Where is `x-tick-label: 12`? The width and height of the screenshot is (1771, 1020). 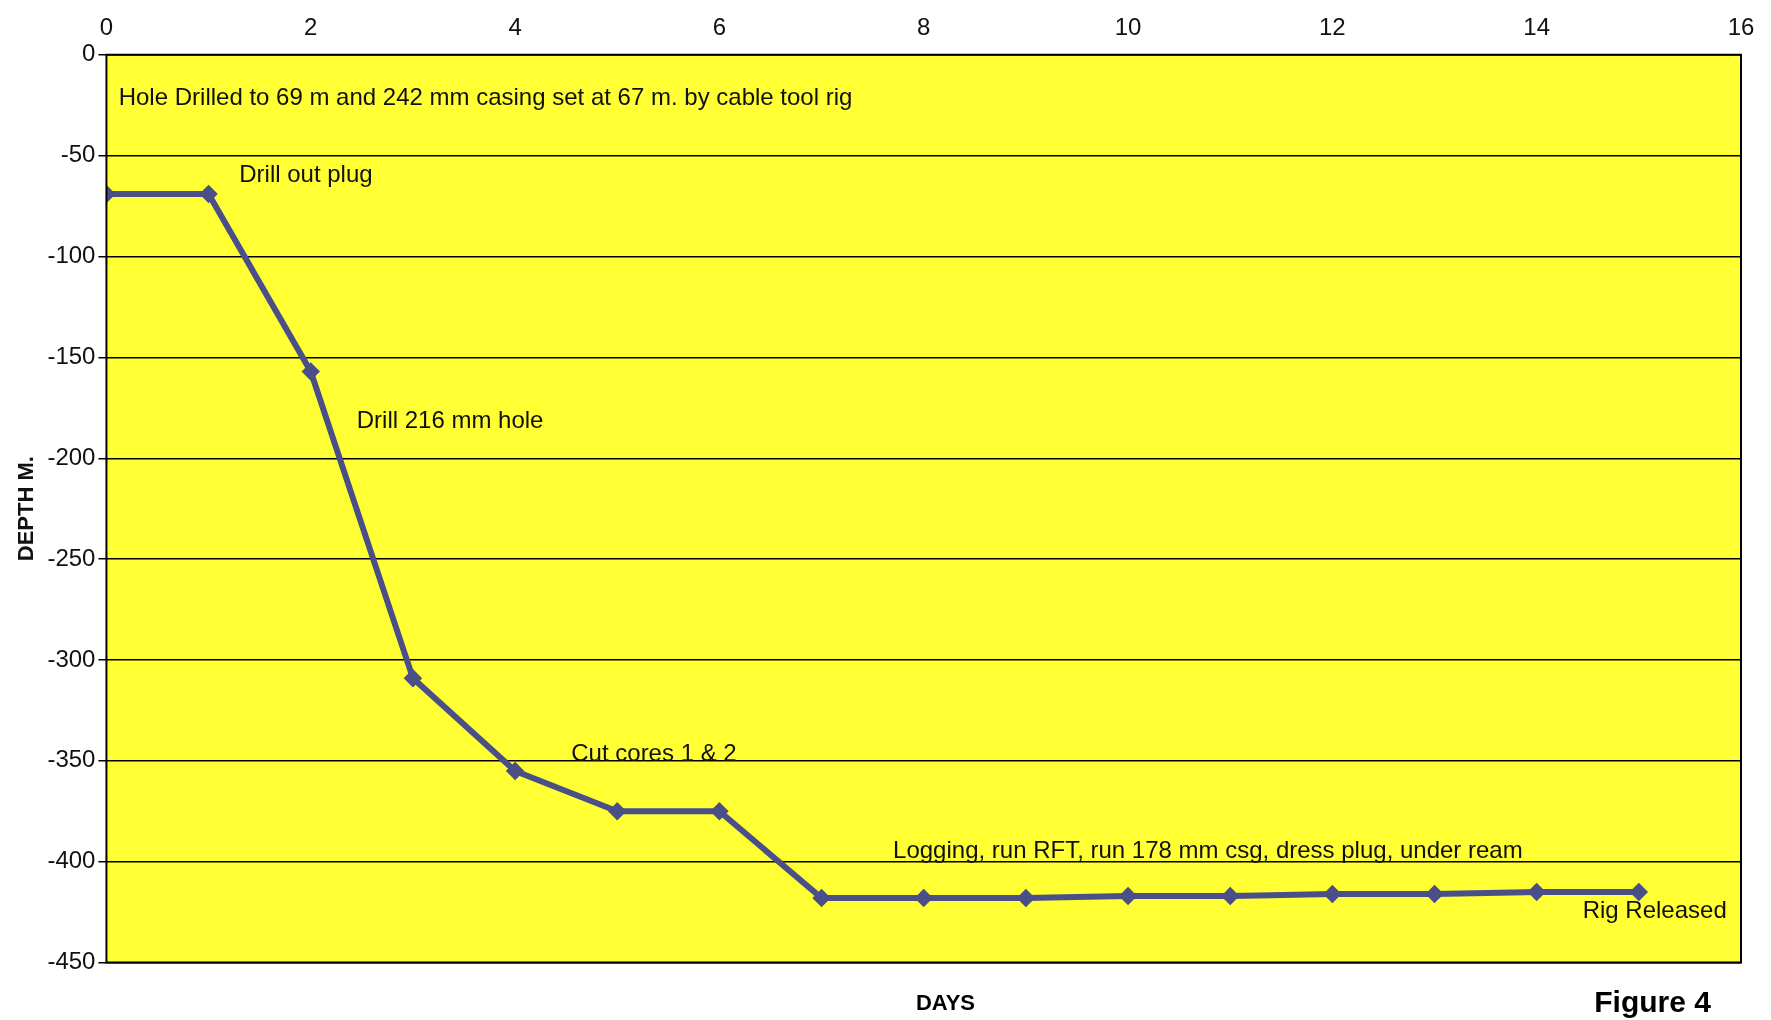 x-tick-label: 12 is located at coordinates (1332, 27).